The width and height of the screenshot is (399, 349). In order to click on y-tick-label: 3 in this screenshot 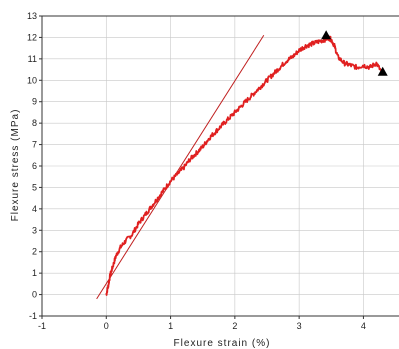, I will do `click(34, 230)`.